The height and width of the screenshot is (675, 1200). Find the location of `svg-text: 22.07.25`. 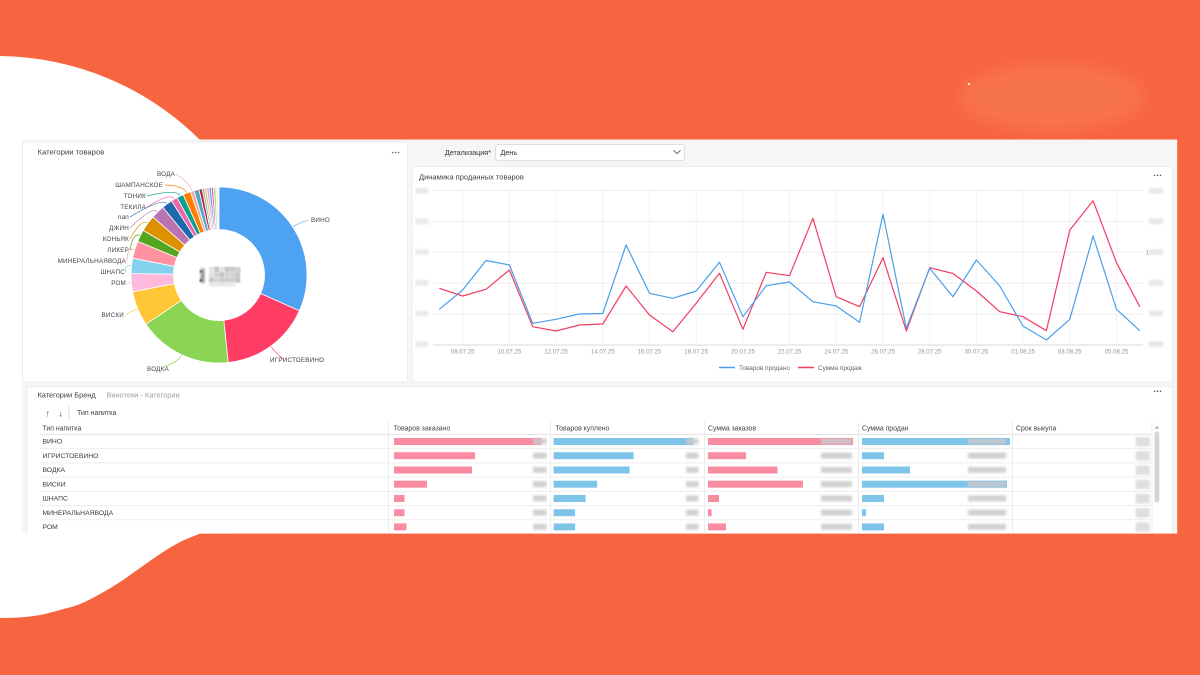

svg-text: 22.07.25 is located at coordinates (790, 352).